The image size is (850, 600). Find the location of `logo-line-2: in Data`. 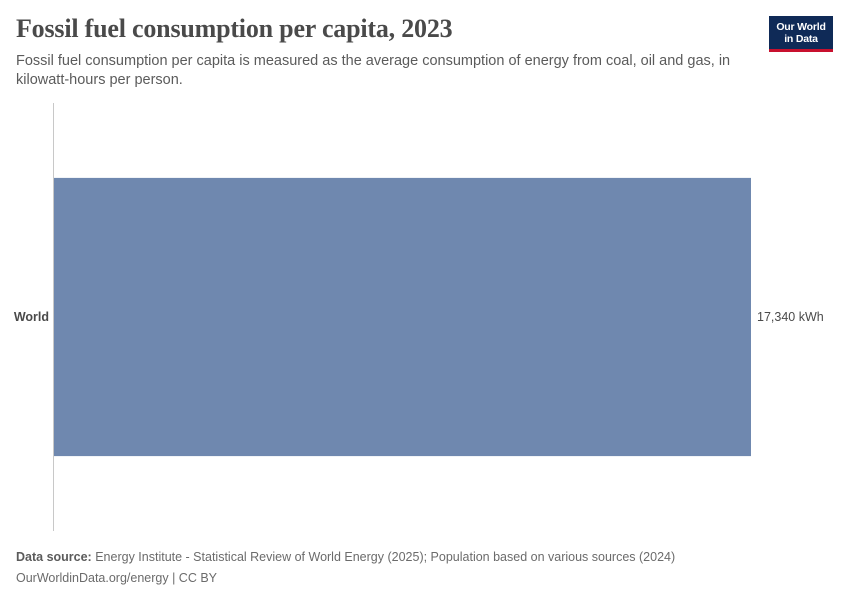

logo-line-2: in Data is located at coordinates (801, 39).